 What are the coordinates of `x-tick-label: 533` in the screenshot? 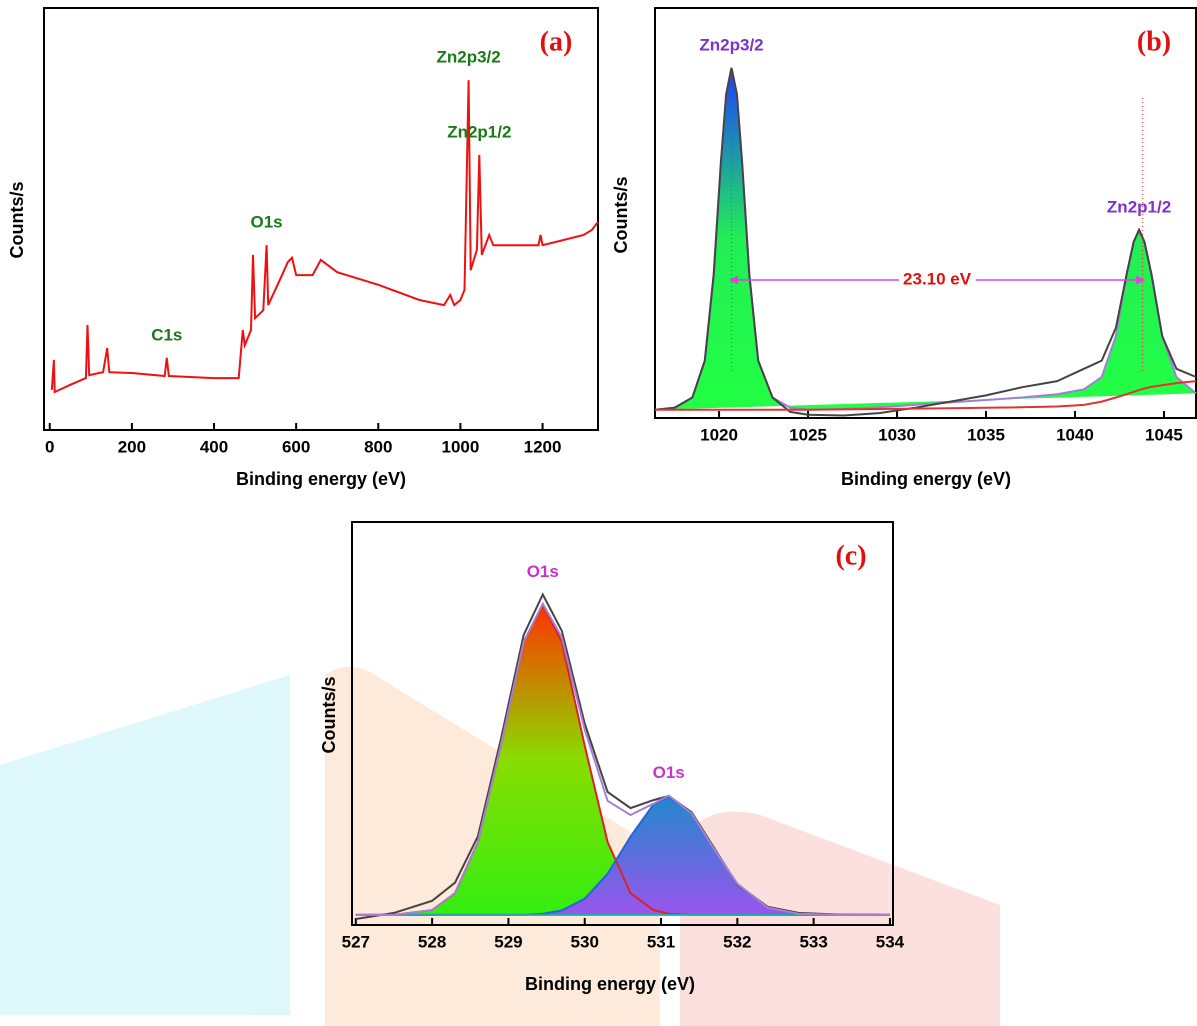 It's located at (813, 941).